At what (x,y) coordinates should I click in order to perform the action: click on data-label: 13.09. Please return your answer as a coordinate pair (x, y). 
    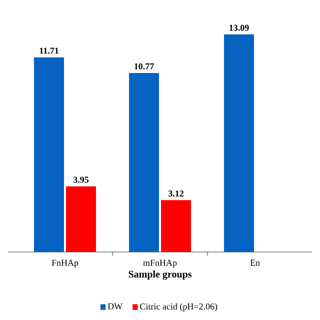
    Looking at the image, I should click on (239, 27).